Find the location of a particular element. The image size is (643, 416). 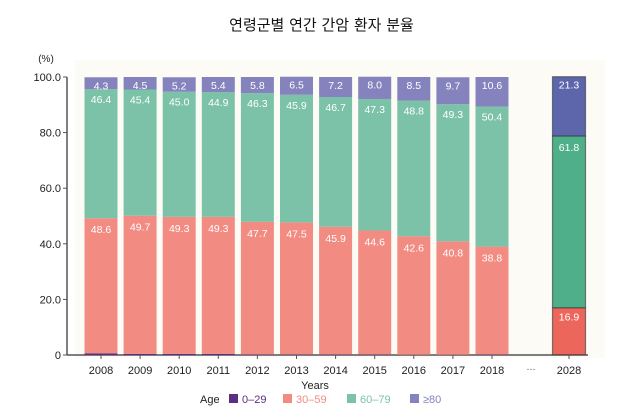

data-label: 16.9 is located at coordinates (569, 318).